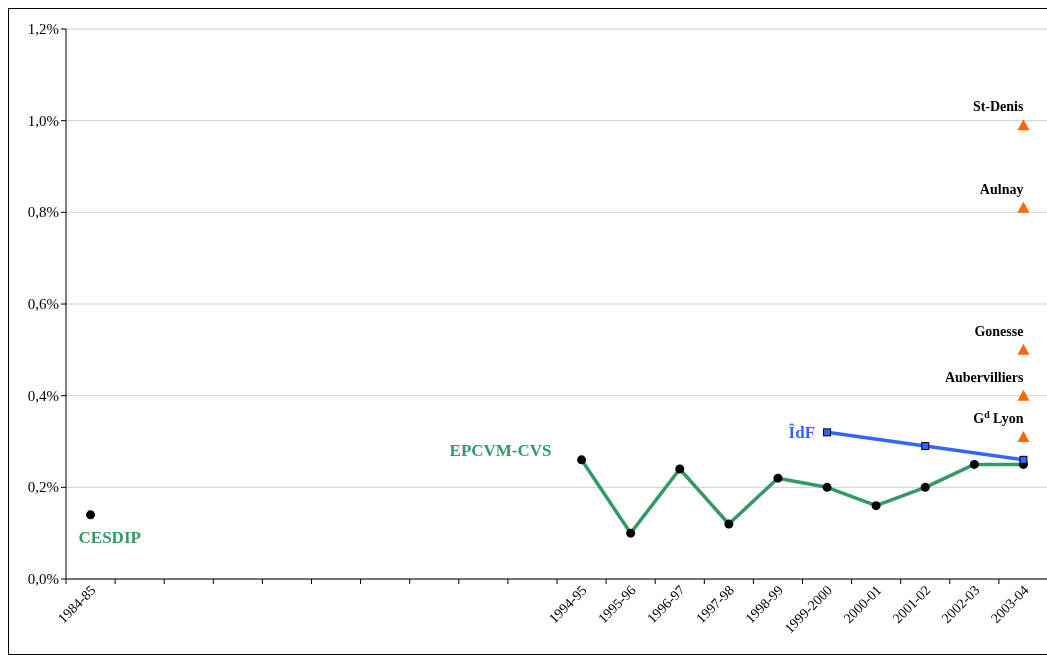 The height and width of the screenshot is (655, 1047). What do you see at coordinates (998, 107) in the screenshot?
I see `annotation: St-Denis` at bounding box center [998, 107].